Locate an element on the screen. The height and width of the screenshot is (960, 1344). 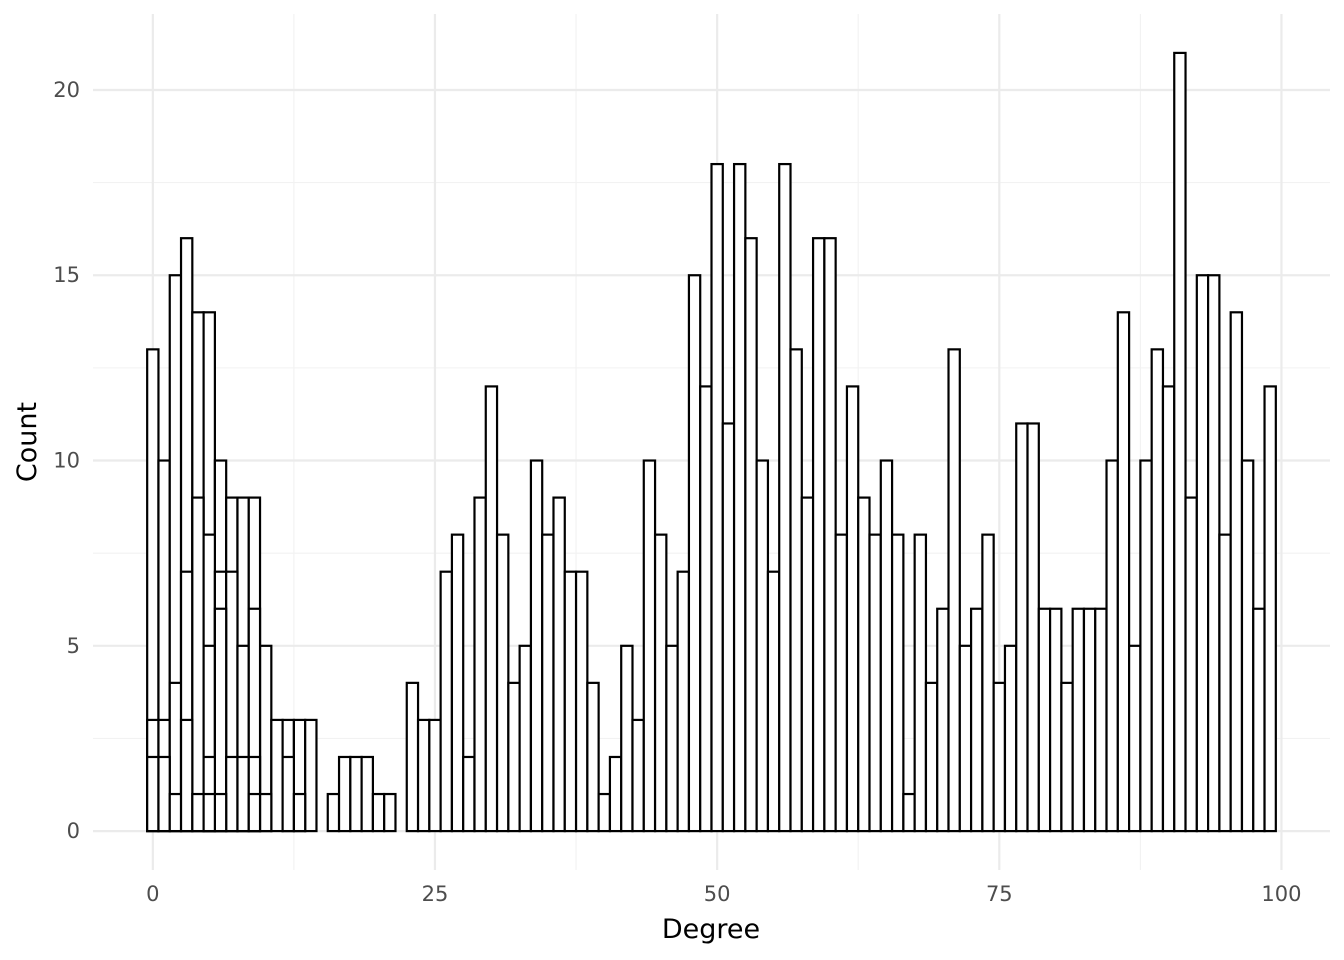
y-tick-label: 5 is located at coordinates (73, 646).